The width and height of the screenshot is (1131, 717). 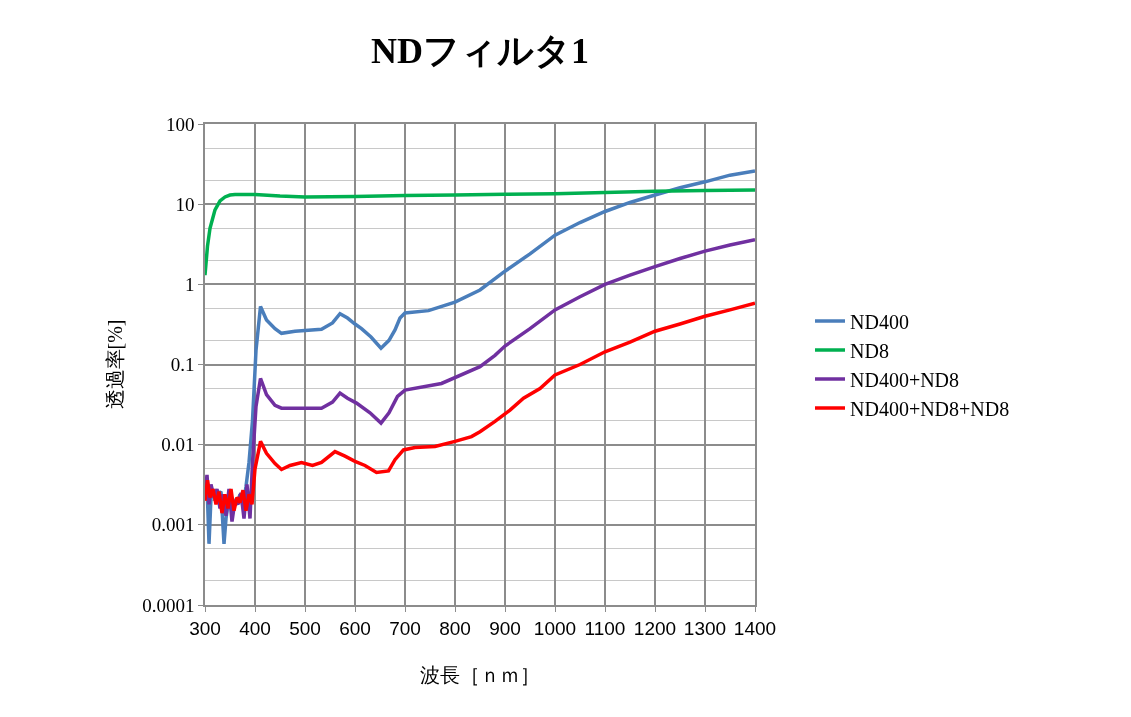 I want to click on chart-title: NDフィルタ1, so click(x=480, y=50).